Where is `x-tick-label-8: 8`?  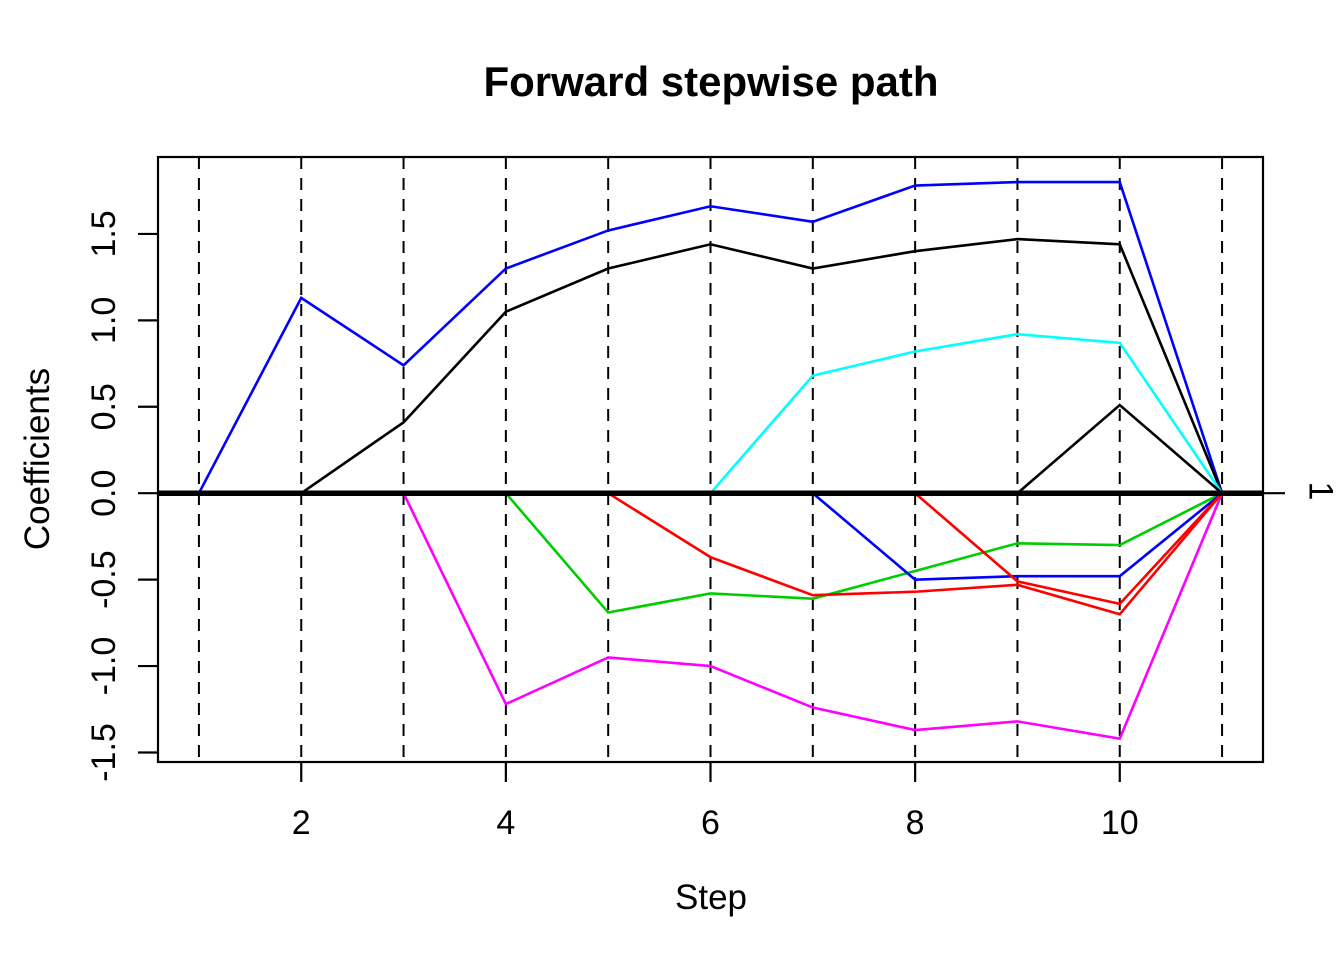 x-tick-label-8: 8 is located at coordinates (915, 823).